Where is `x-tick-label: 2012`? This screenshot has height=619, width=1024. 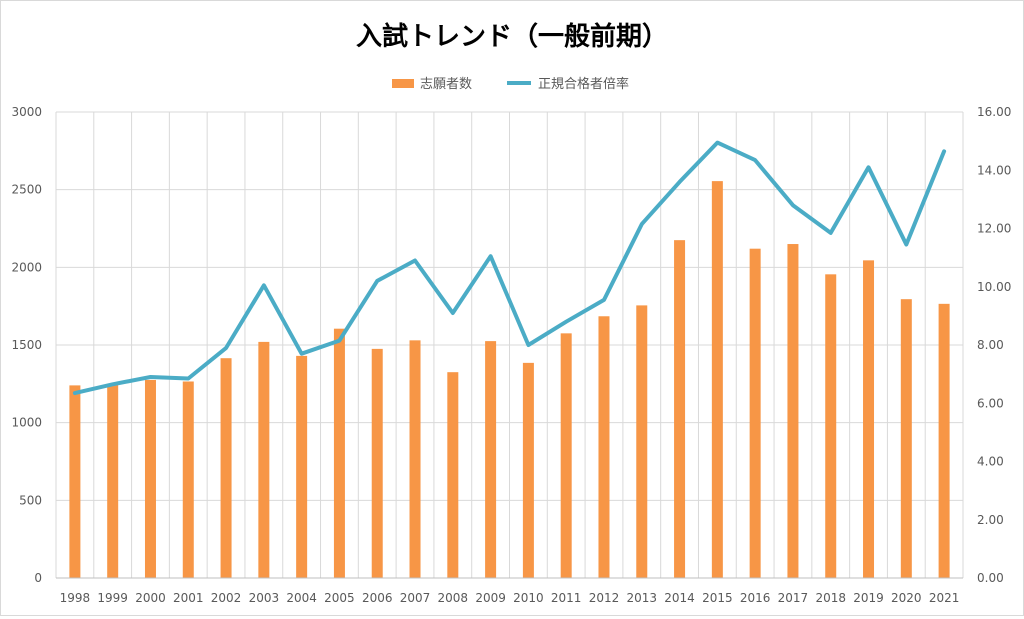
x-tick-label: 2012 is located at coordinates (604, 598).